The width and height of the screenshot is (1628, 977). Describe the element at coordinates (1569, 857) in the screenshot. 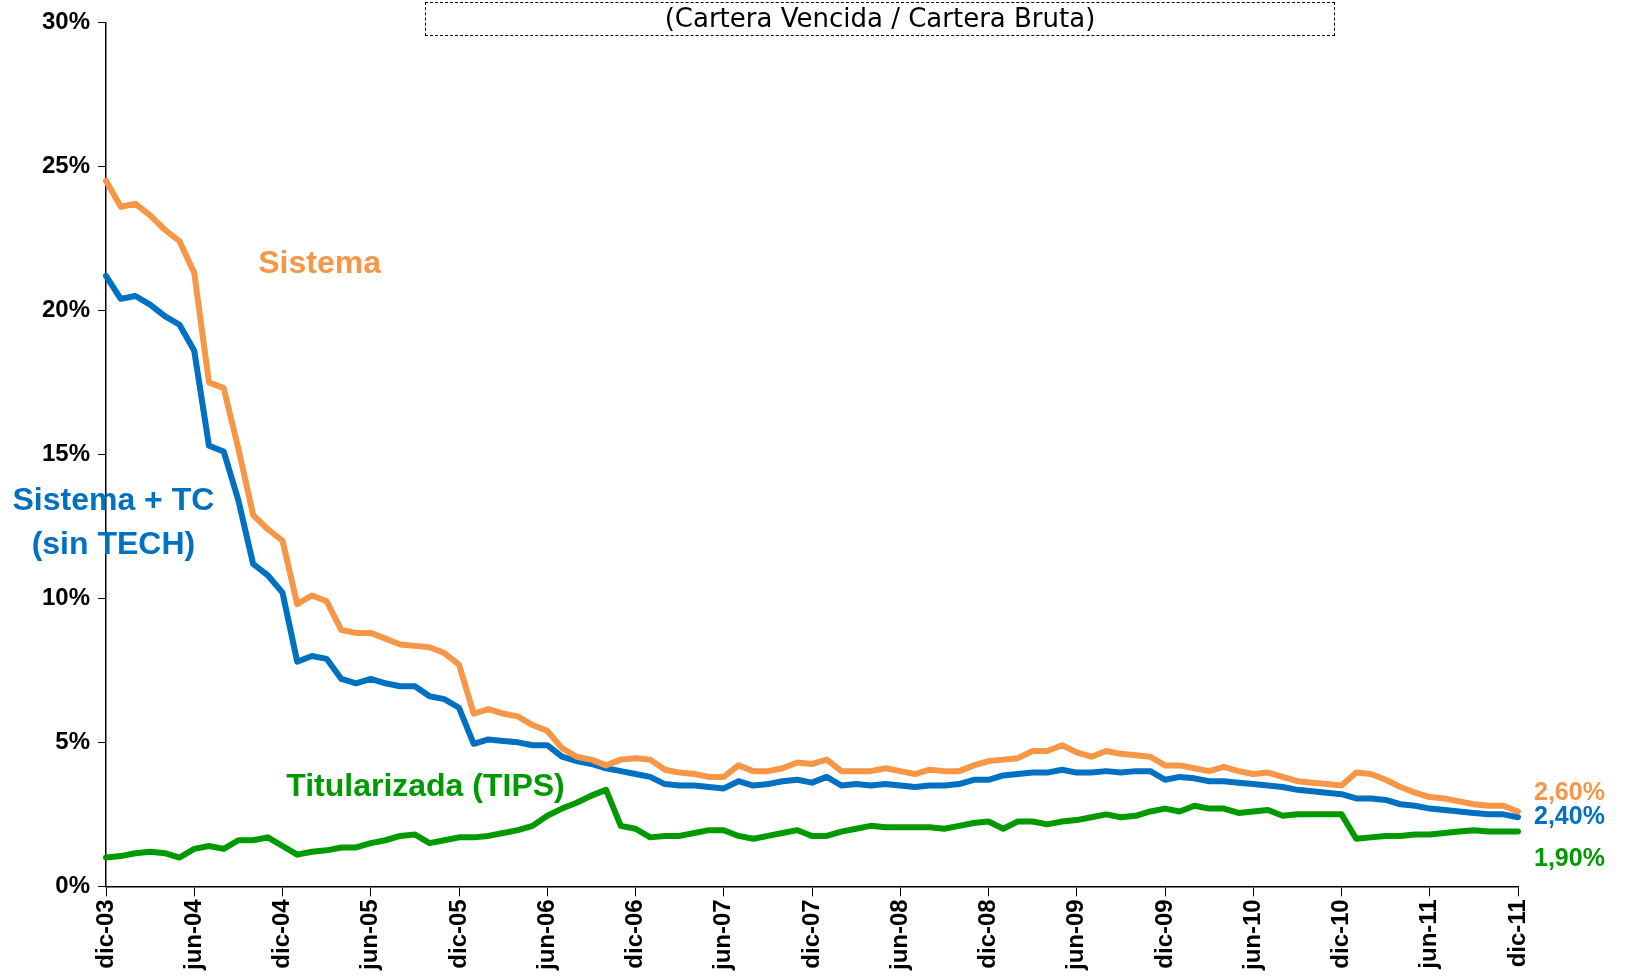

I see `data-label: 1,90%` at that location.